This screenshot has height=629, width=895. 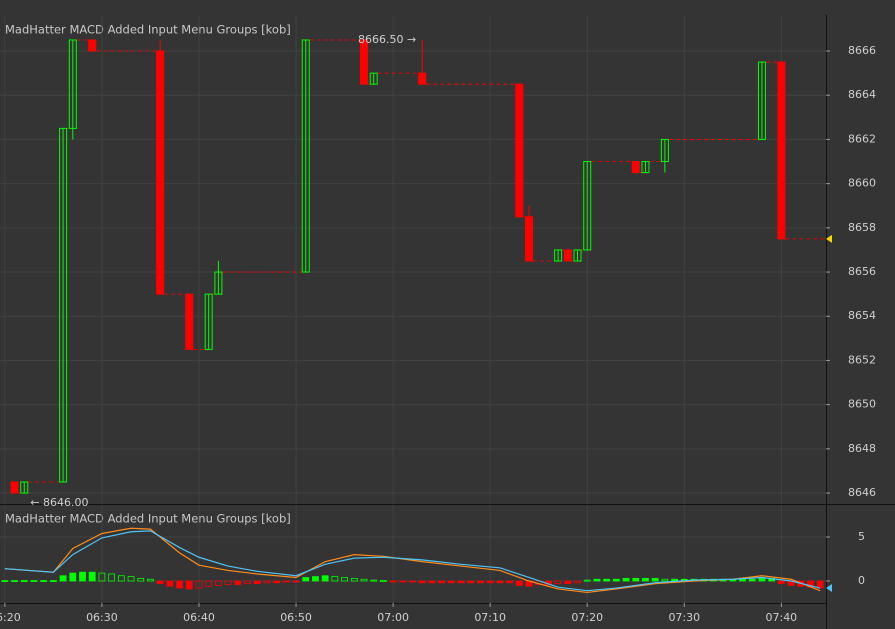 What do you see at coordinates (861, 580) in the screenshot?
I see `y-tick-label: 0` at bounding box center [861, 580].